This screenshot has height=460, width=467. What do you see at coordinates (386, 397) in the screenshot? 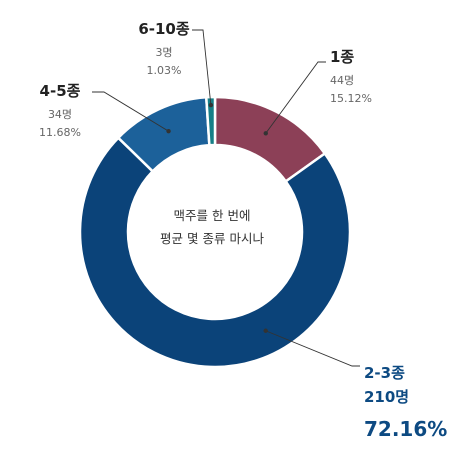
I see `slice-count-2-3: 210명` at bounding box center [386, 397].